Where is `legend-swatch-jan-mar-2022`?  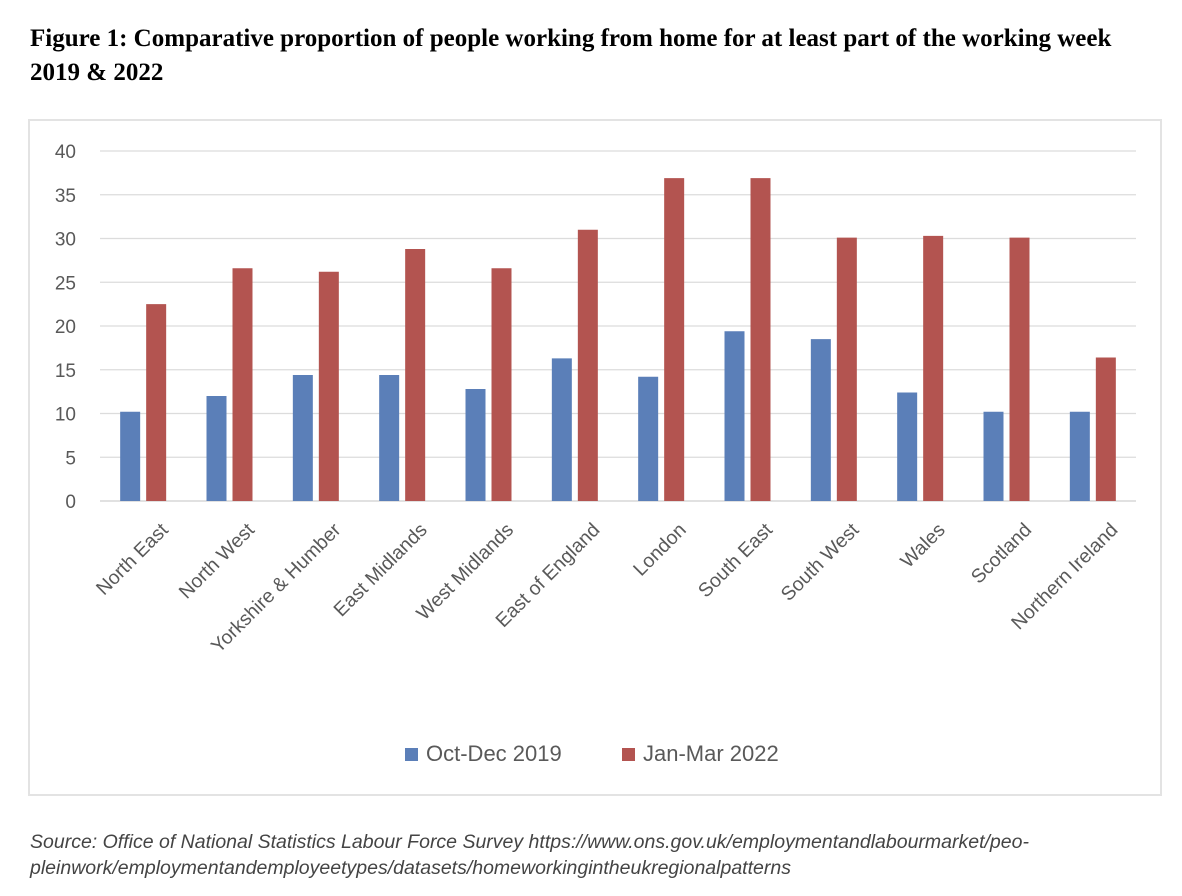
legend-swatch-jan-mar-2022 is located at coordinates (628, 754).